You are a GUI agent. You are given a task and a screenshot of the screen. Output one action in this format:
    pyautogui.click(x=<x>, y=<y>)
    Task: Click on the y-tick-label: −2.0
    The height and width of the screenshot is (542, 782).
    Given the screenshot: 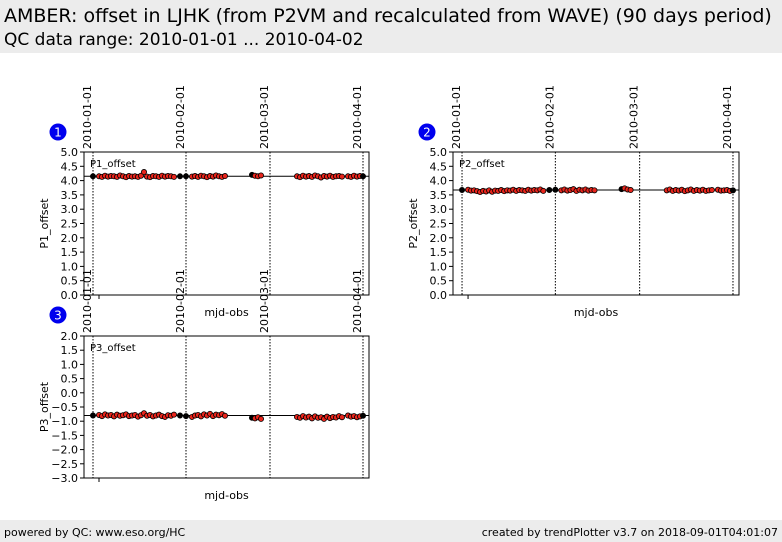 What is the action you would take?
    pyautogui.click(x=64, y=450)
    